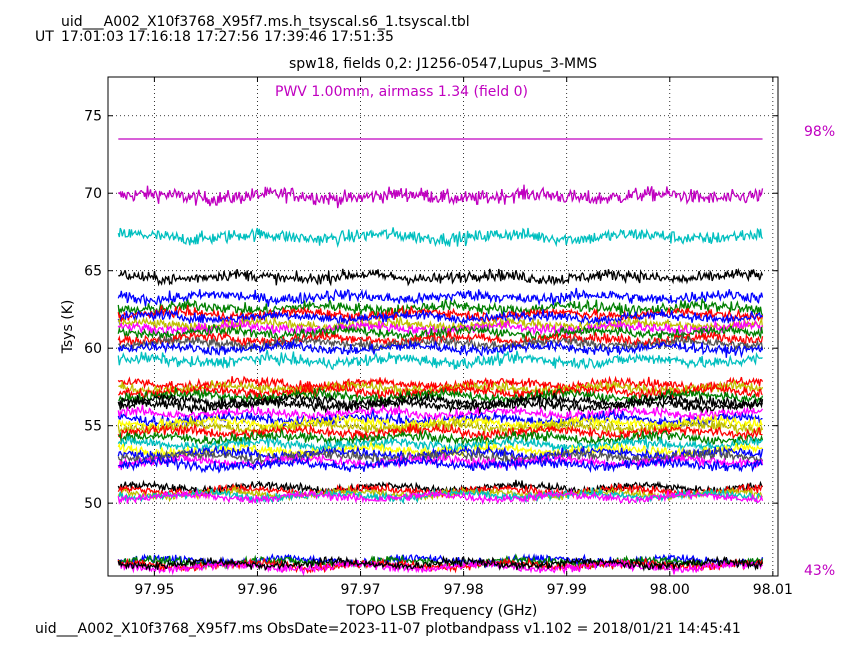 The height and width of the screenshot is (648, 864). Describe the element at coordinates (773, 590) in the screenshot. I see `x-tick-label: 98.01` at that location.